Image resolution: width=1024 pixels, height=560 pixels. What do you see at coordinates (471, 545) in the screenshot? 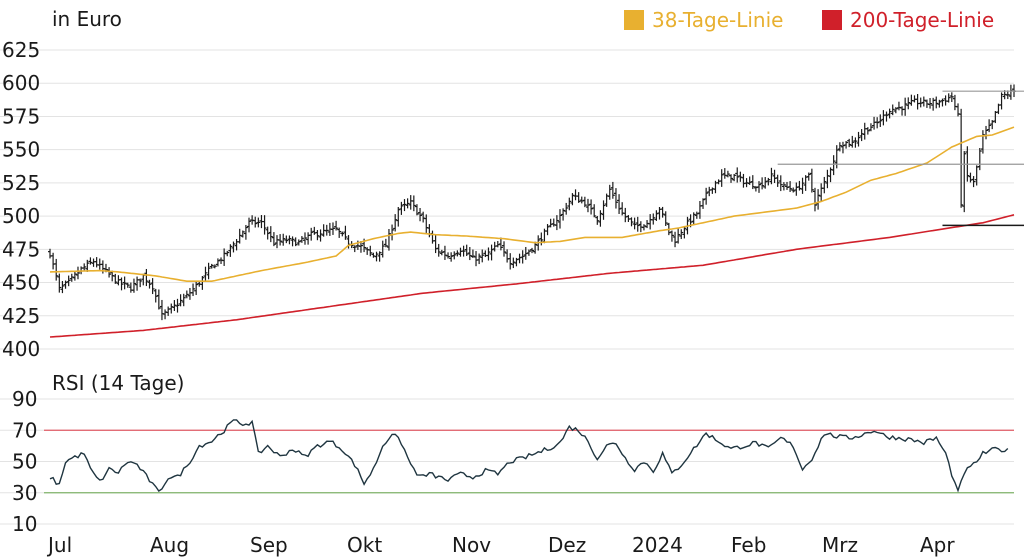
I see `x-tick-label: Nov` at bounding box center [471, 545].